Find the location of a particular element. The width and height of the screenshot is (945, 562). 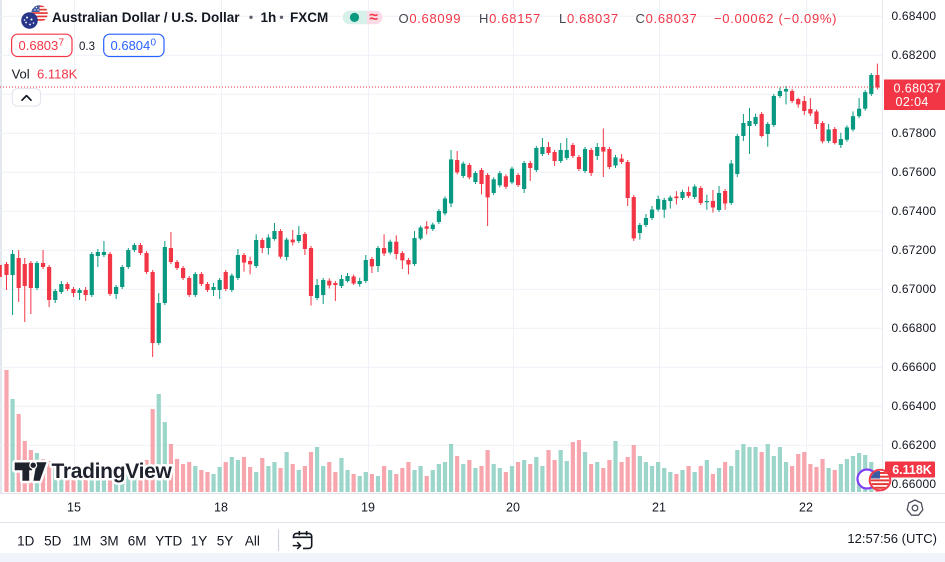

svg-text:Australian Dollar / U.S. Dolla: Australian Dollar / U.S. Dollar is located at coordinates (146, 17).